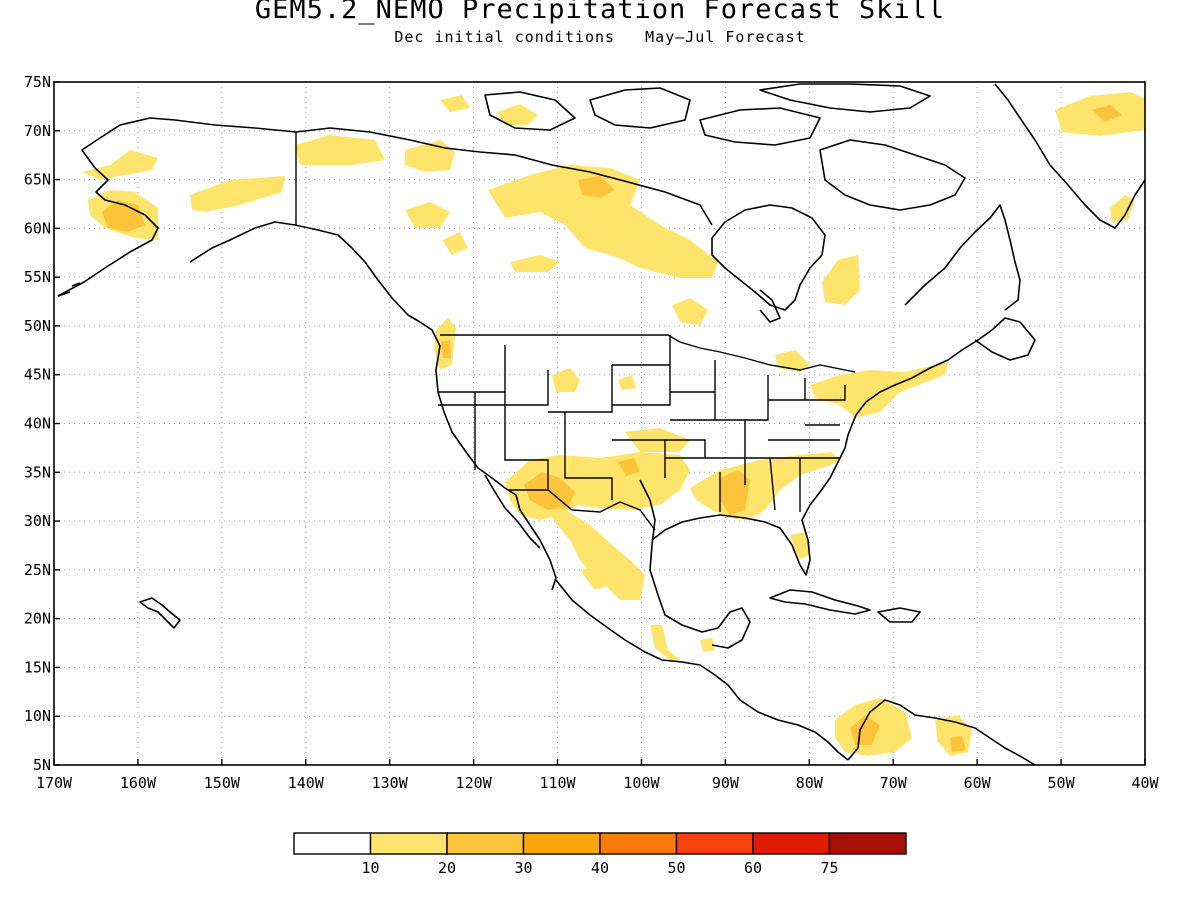 The width and height of the screenshot is (1200, 900). Describe the element at coordinates (768, 257) in the screenshot. I see `coast-hudson-bay` at that location.